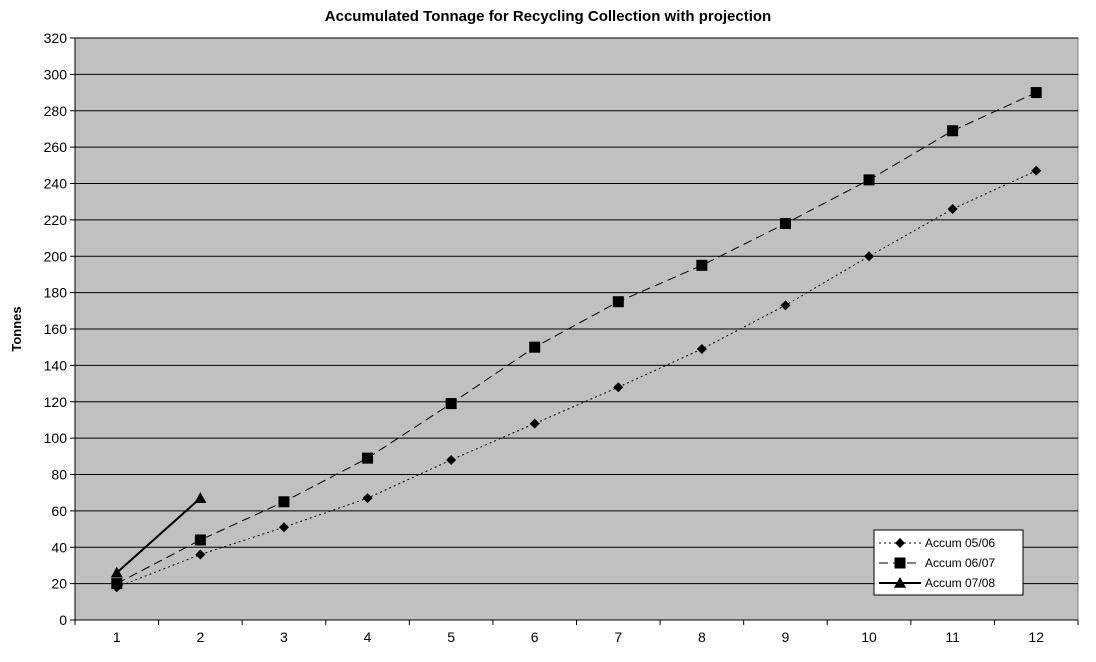 Image resolution: width=1096 pixels, height=662 pixels. Describe the element at coordinates (451, 637) in the screenshot. I see `x-tick-label: 5` at that location.